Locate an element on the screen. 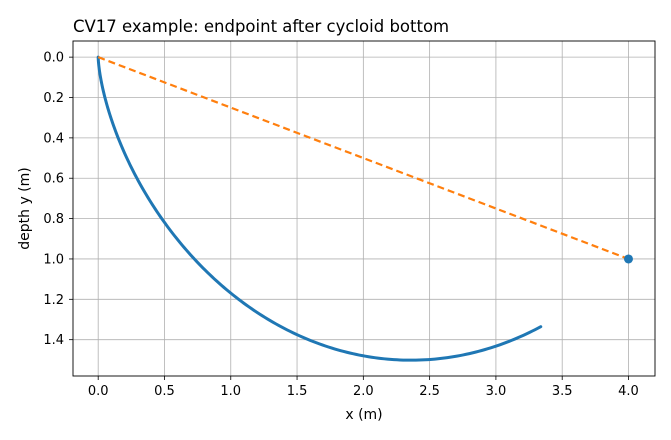  x-tick-label: 0.0 is located at coordinates (98, 391).